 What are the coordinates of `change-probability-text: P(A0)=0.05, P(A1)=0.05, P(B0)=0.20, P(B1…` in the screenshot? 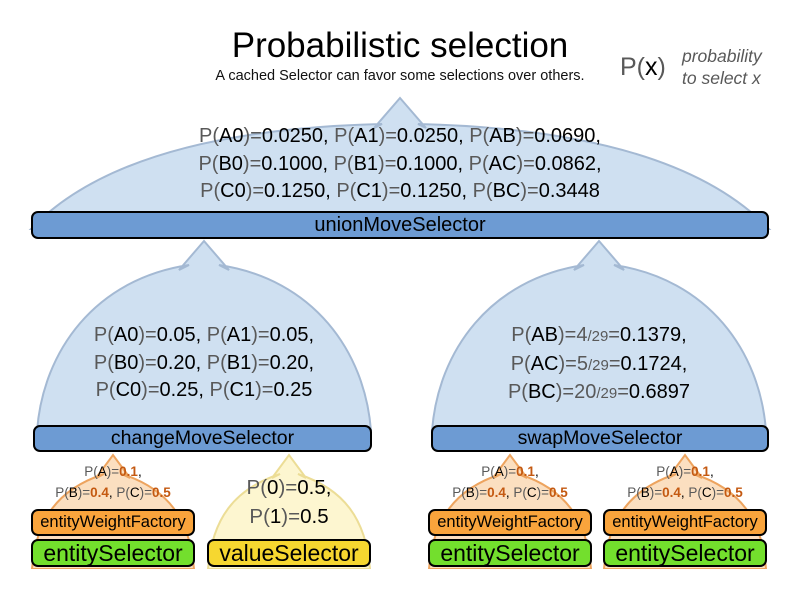 It's located at (204, 363).